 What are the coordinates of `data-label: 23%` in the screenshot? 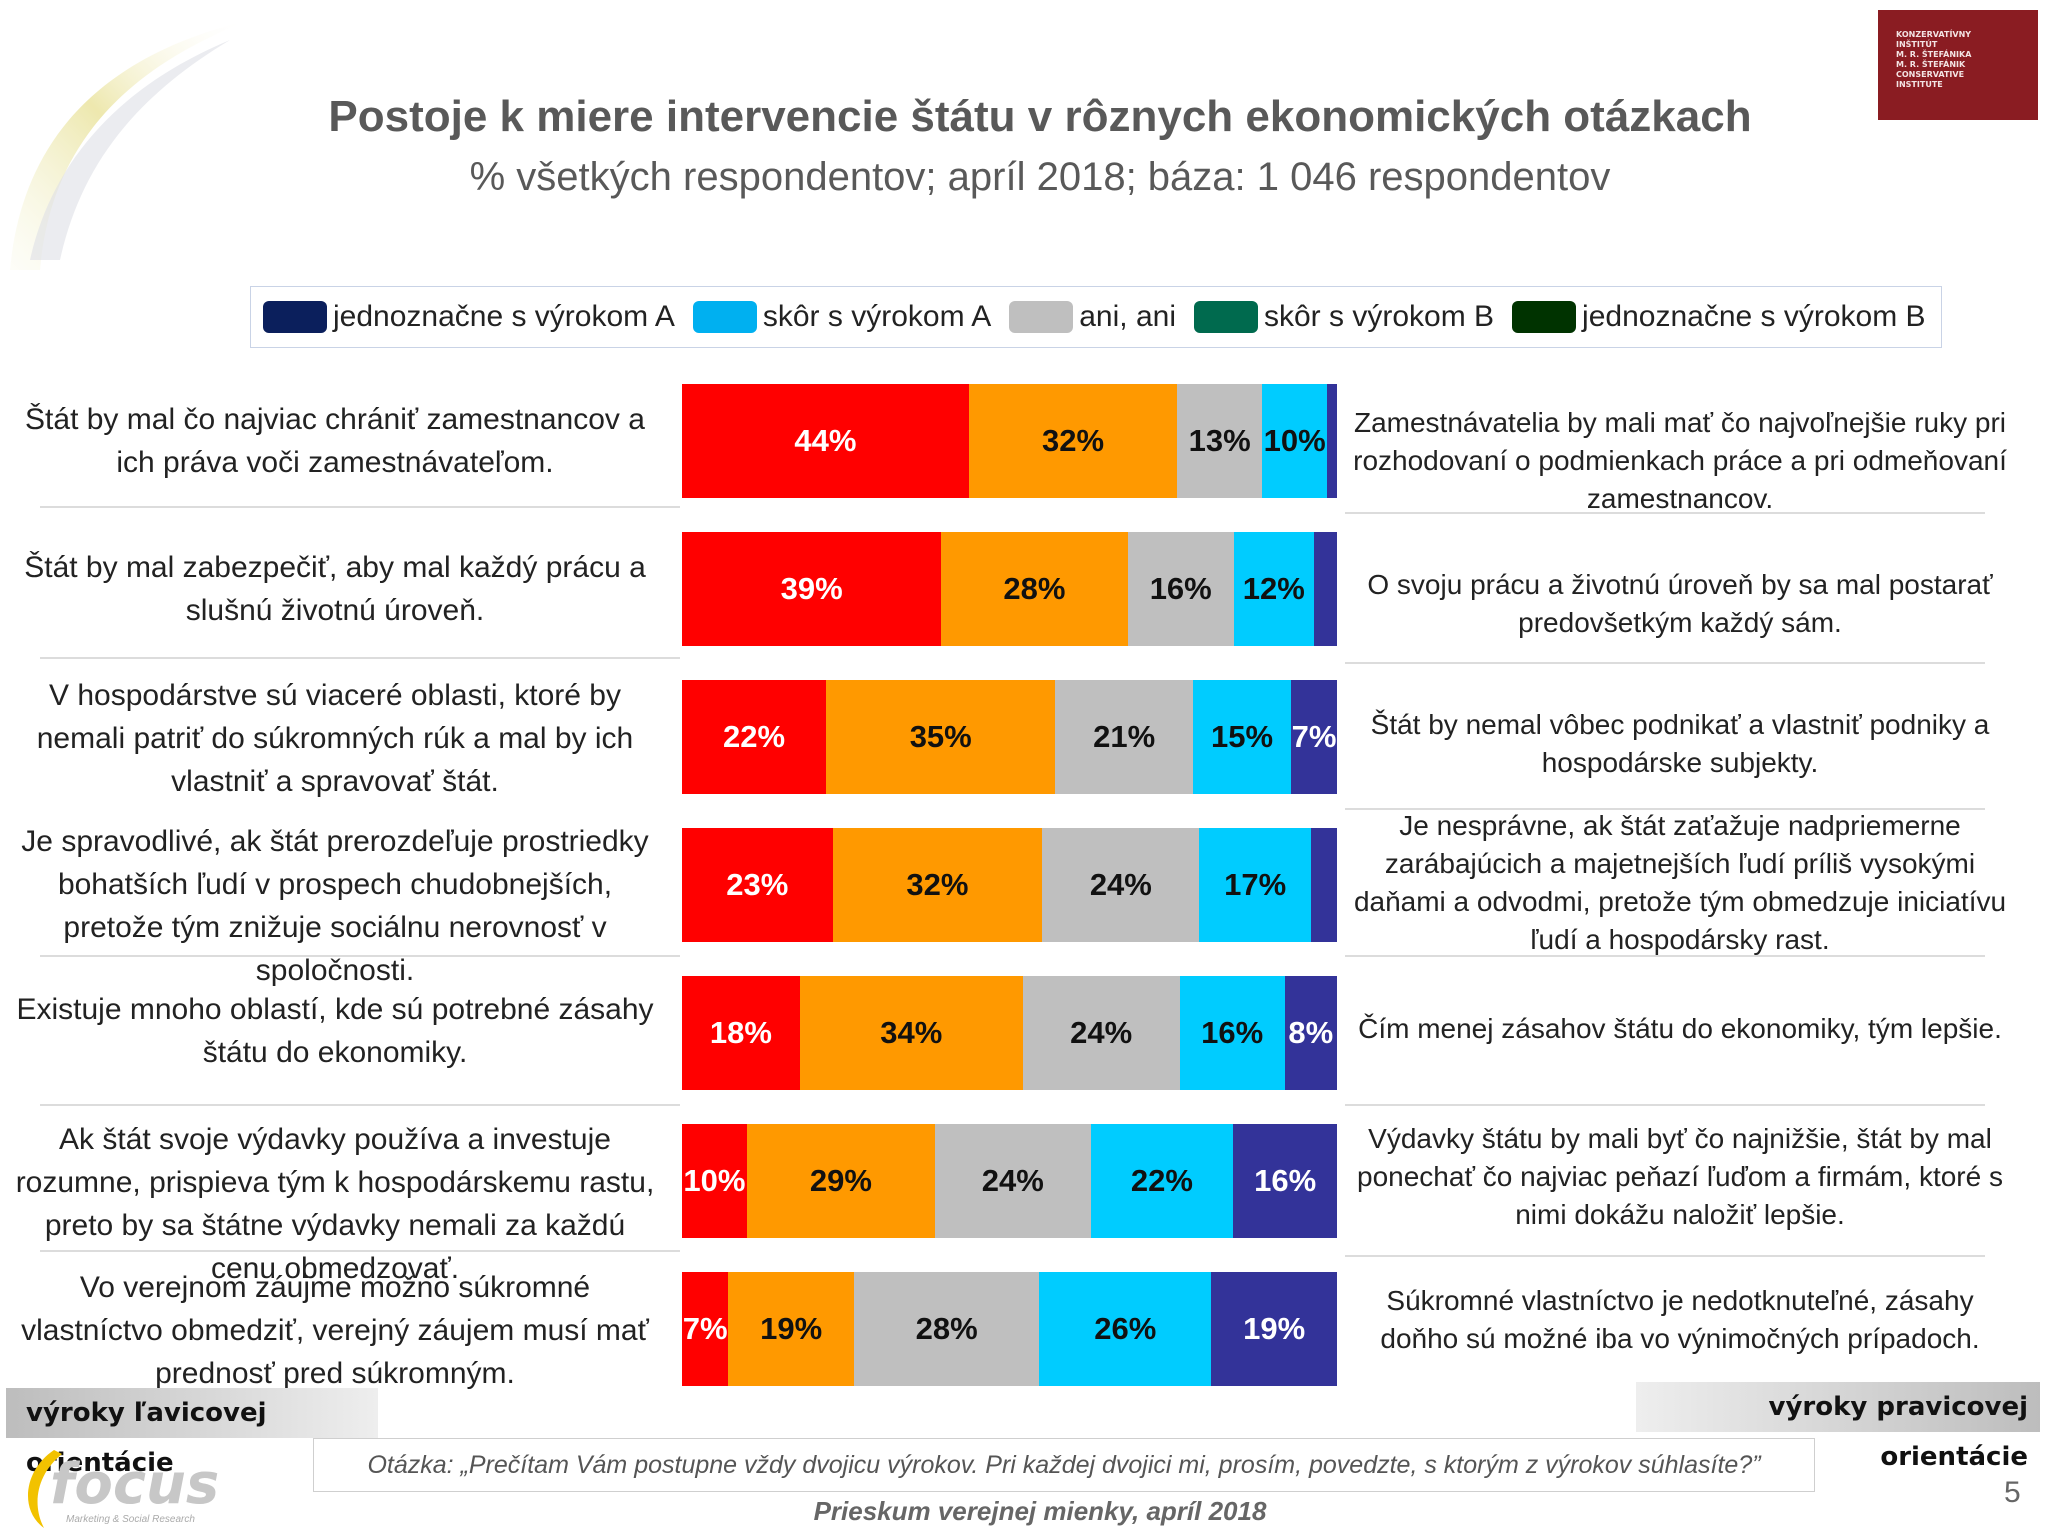 It's located at (757, 884).